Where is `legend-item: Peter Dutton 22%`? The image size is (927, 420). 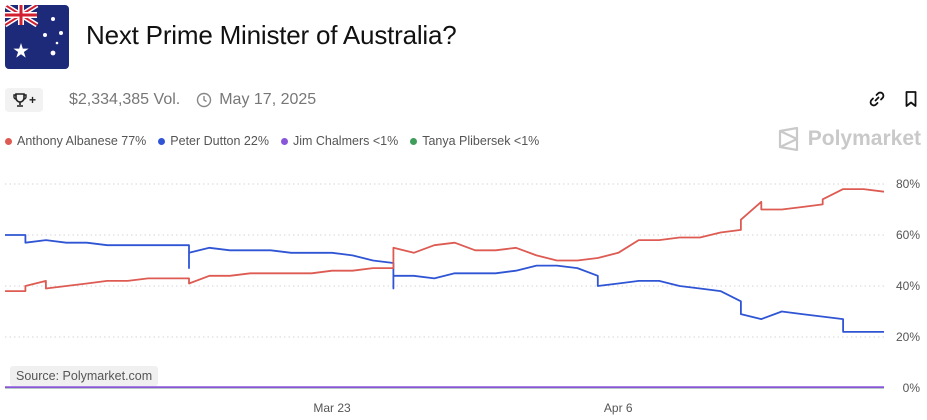
legend-item: Peter Dutton 22% is located at coordinates (213, 141).